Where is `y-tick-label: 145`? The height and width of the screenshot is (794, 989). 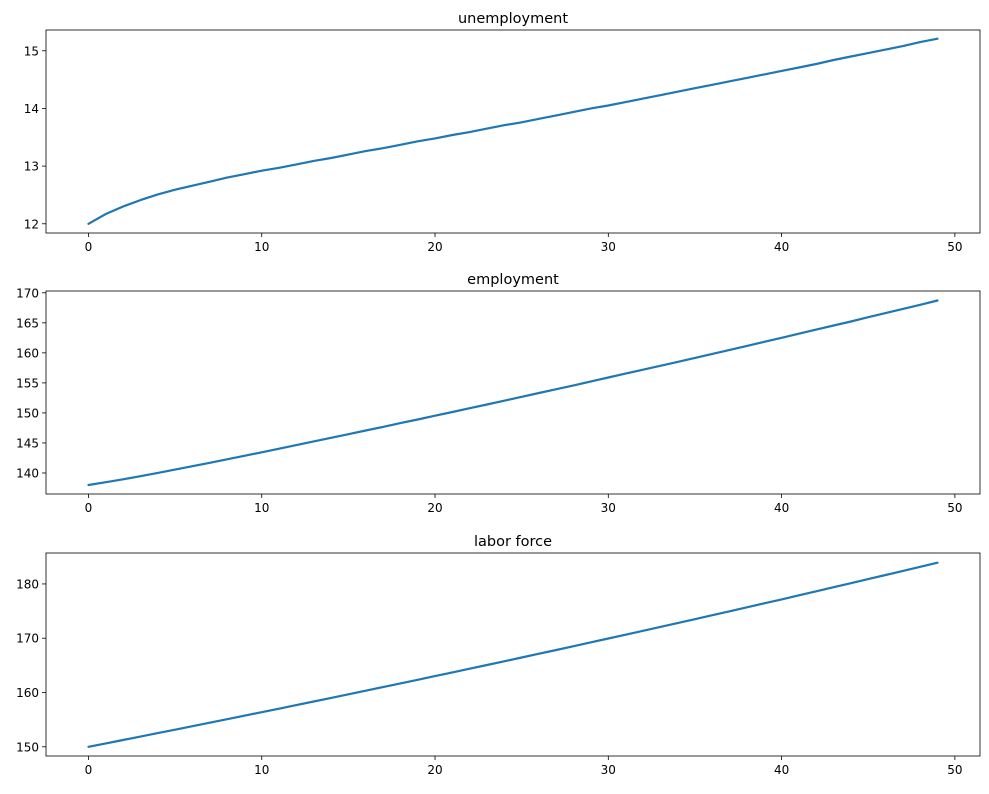
y-tick-label: 145 is located at coordinates (27, 443).